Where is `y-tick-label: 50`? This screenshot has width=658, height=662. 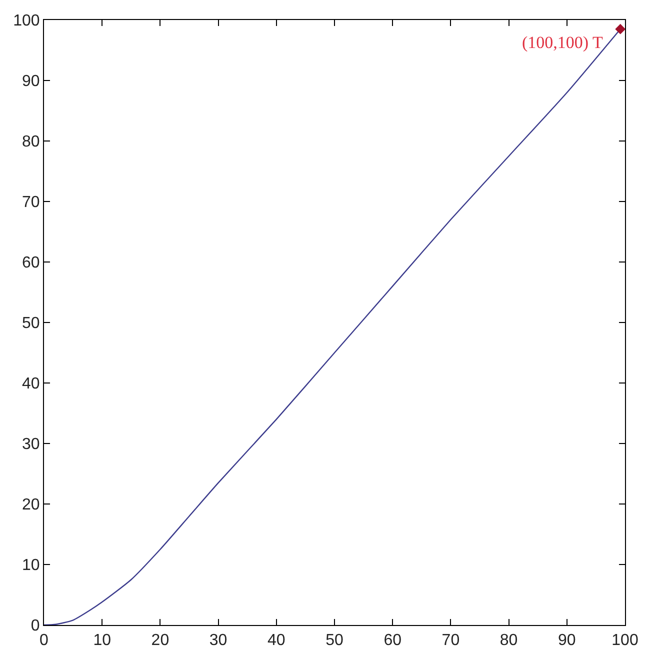
y-tick-label: 50 is located at coordinates (31, 323).